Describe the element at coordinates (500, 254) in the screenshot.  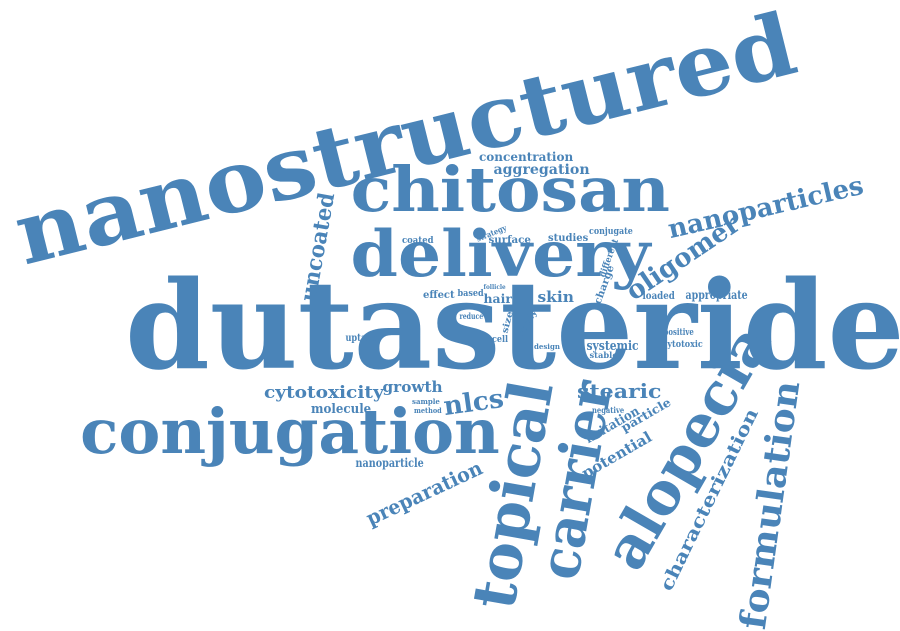
I see `word-delivery: delivery` at that location.